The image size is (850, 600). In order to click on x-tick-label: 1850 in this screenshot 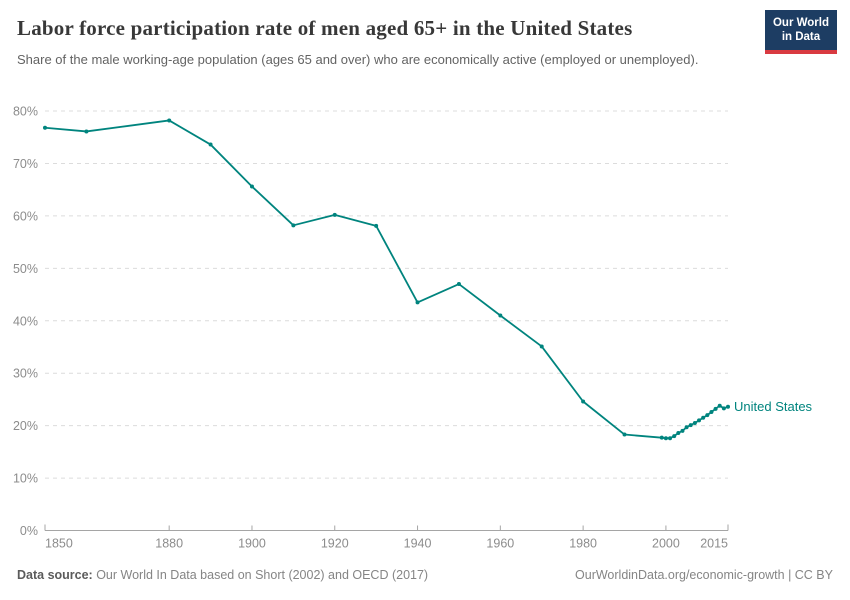, I will do `click(59, 544)`.